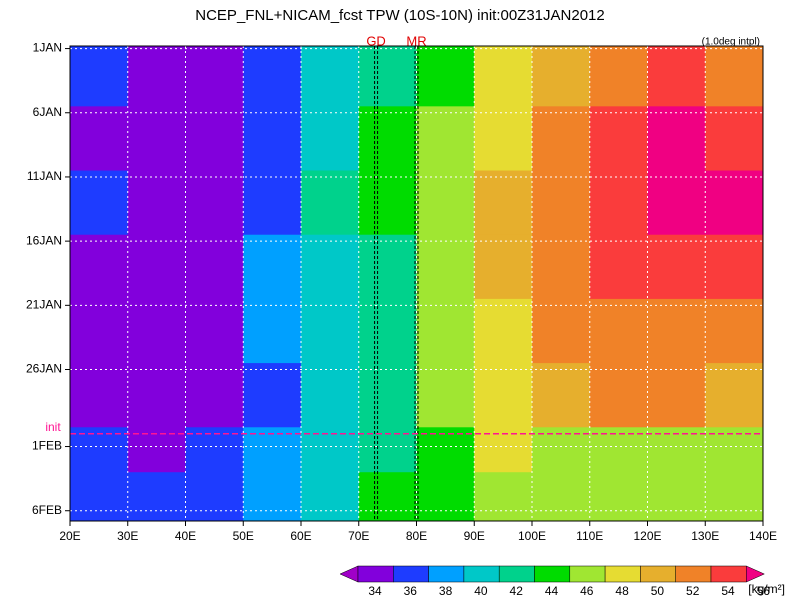 The width and height of the screenshot is (800, 600). Describe the element at coordinates (587, 591) in the screenshot. I see `colorbar-label: 46` at that location.